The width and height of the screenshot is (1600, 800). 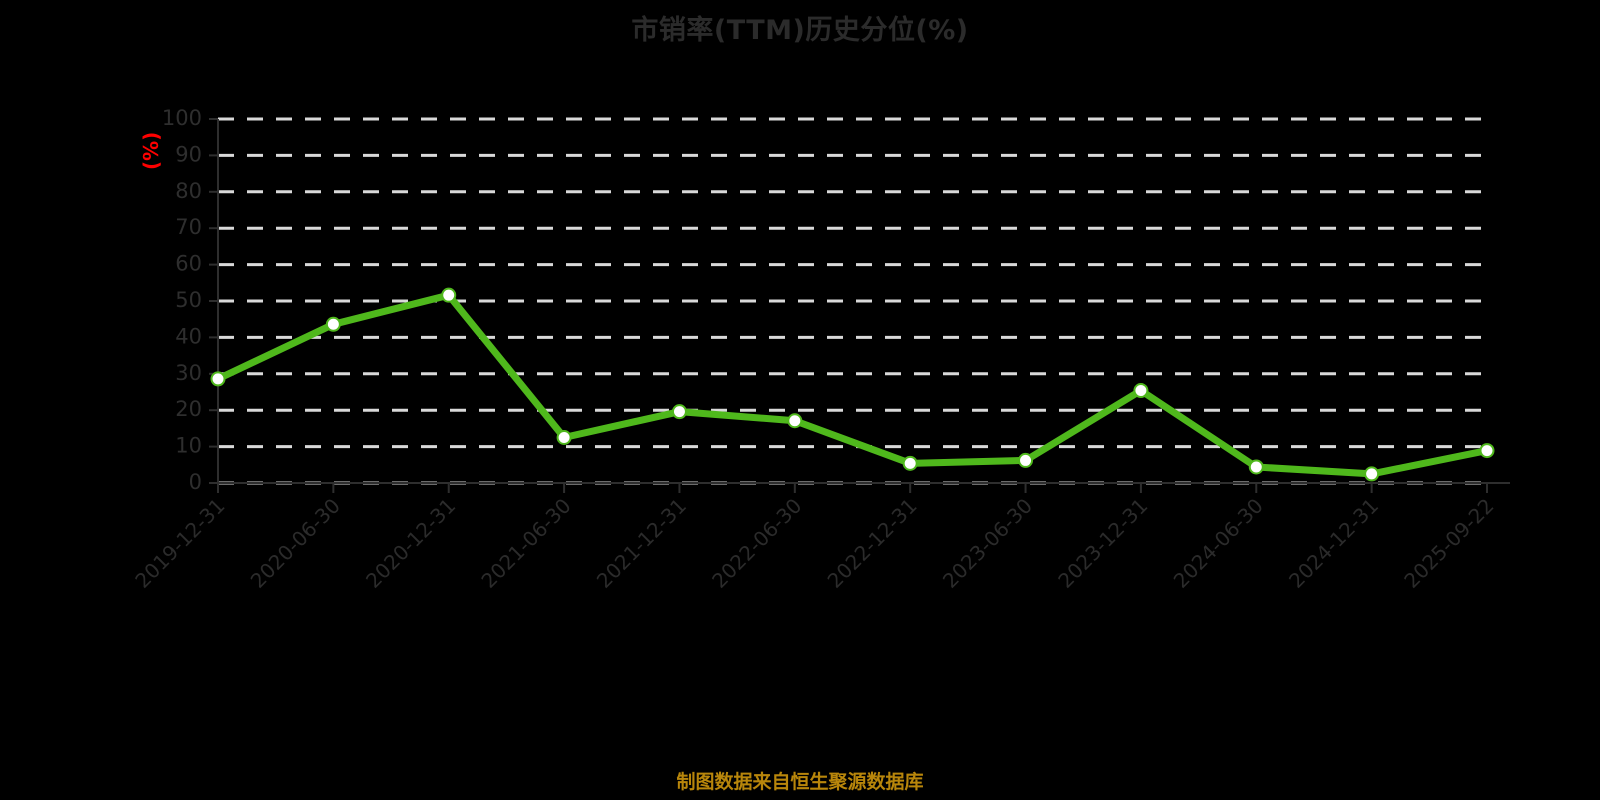 What do you see at coordinates (188, 336) in the screenshot?
I see `y-axis-tick-label: 40` at bounding box center [188, 336].